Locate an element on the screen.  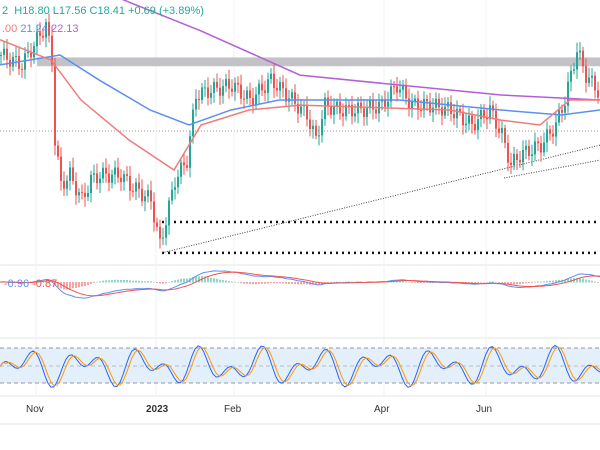
ma-legend: .00 21.24 22.13 is located at coordinates (40, 29).